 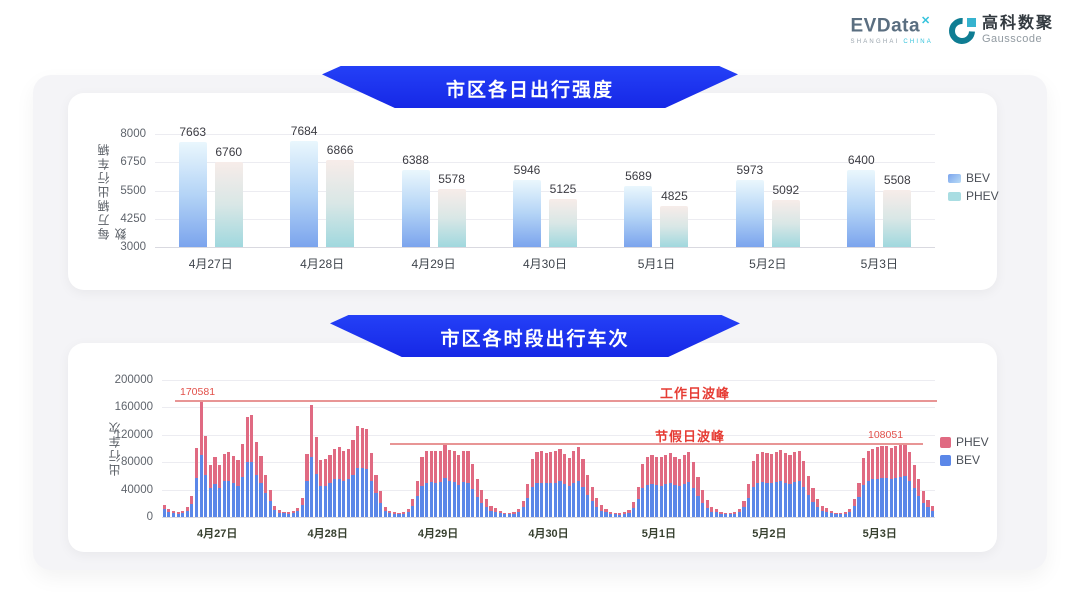 I want to click on phev-bar, so click(x=674, y=226).